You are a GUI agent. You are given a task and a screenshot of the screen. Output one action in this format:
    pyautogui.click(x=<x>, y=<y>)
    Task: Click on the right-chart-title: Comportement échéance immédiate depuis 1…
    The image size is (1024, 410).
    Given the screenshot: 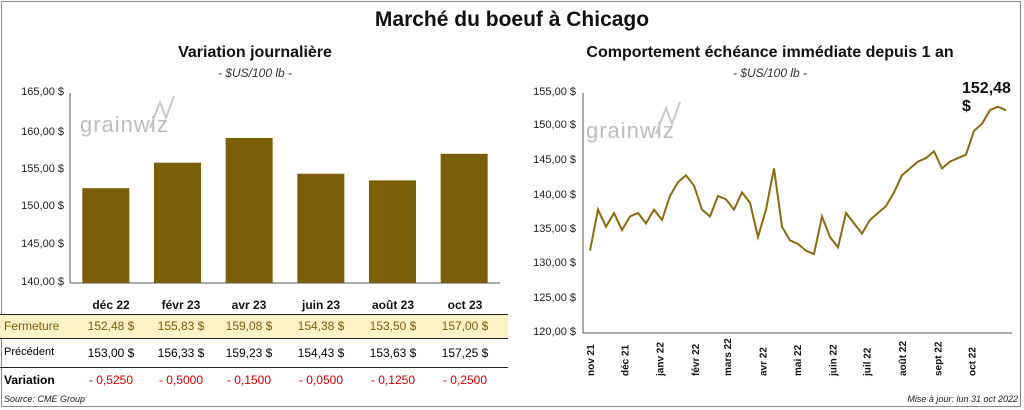 What is the action you would take?
    pyautogui.click(x=770, y=52)
    